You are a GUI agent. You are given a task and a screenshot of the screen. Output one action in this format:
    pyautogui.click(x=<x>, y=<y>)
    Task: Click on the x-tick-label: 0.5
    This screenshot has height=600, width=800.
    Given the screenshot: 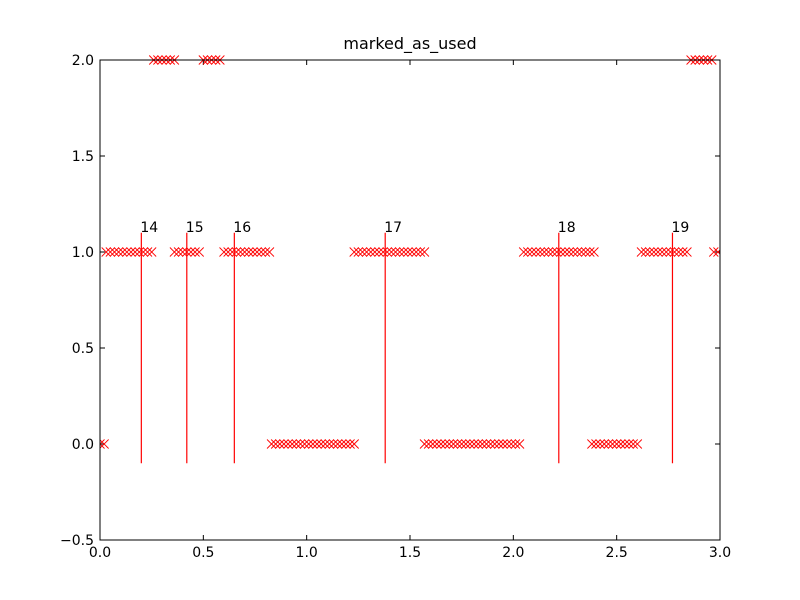 What is the action you would take?
    pyautogui.click(x=203, y=553)
    